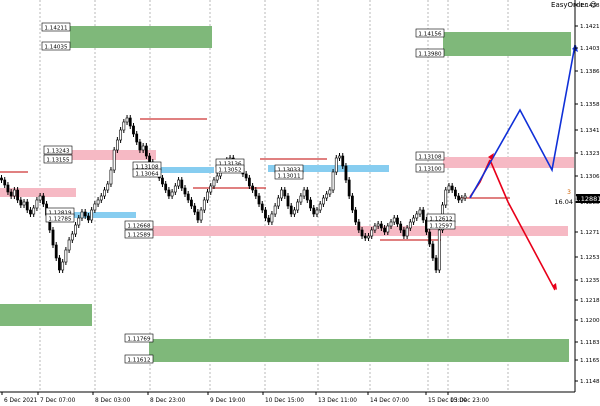 The height and width of the screenshot is (406, 600). I want to click on level-label: 1.13108, so click(430, 156).